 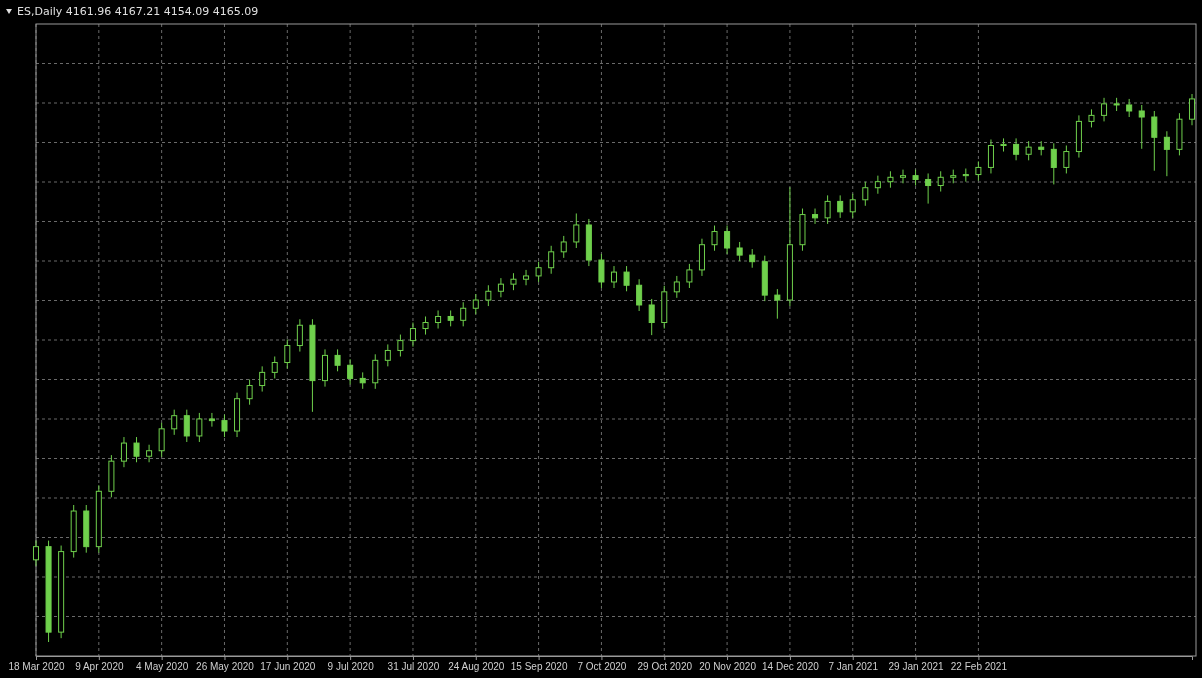 What do you see at coordinates (665, 667) in the screenshot?
I see `x-tick-label: 29 Oct 2020` at bounding box center [665, 667].